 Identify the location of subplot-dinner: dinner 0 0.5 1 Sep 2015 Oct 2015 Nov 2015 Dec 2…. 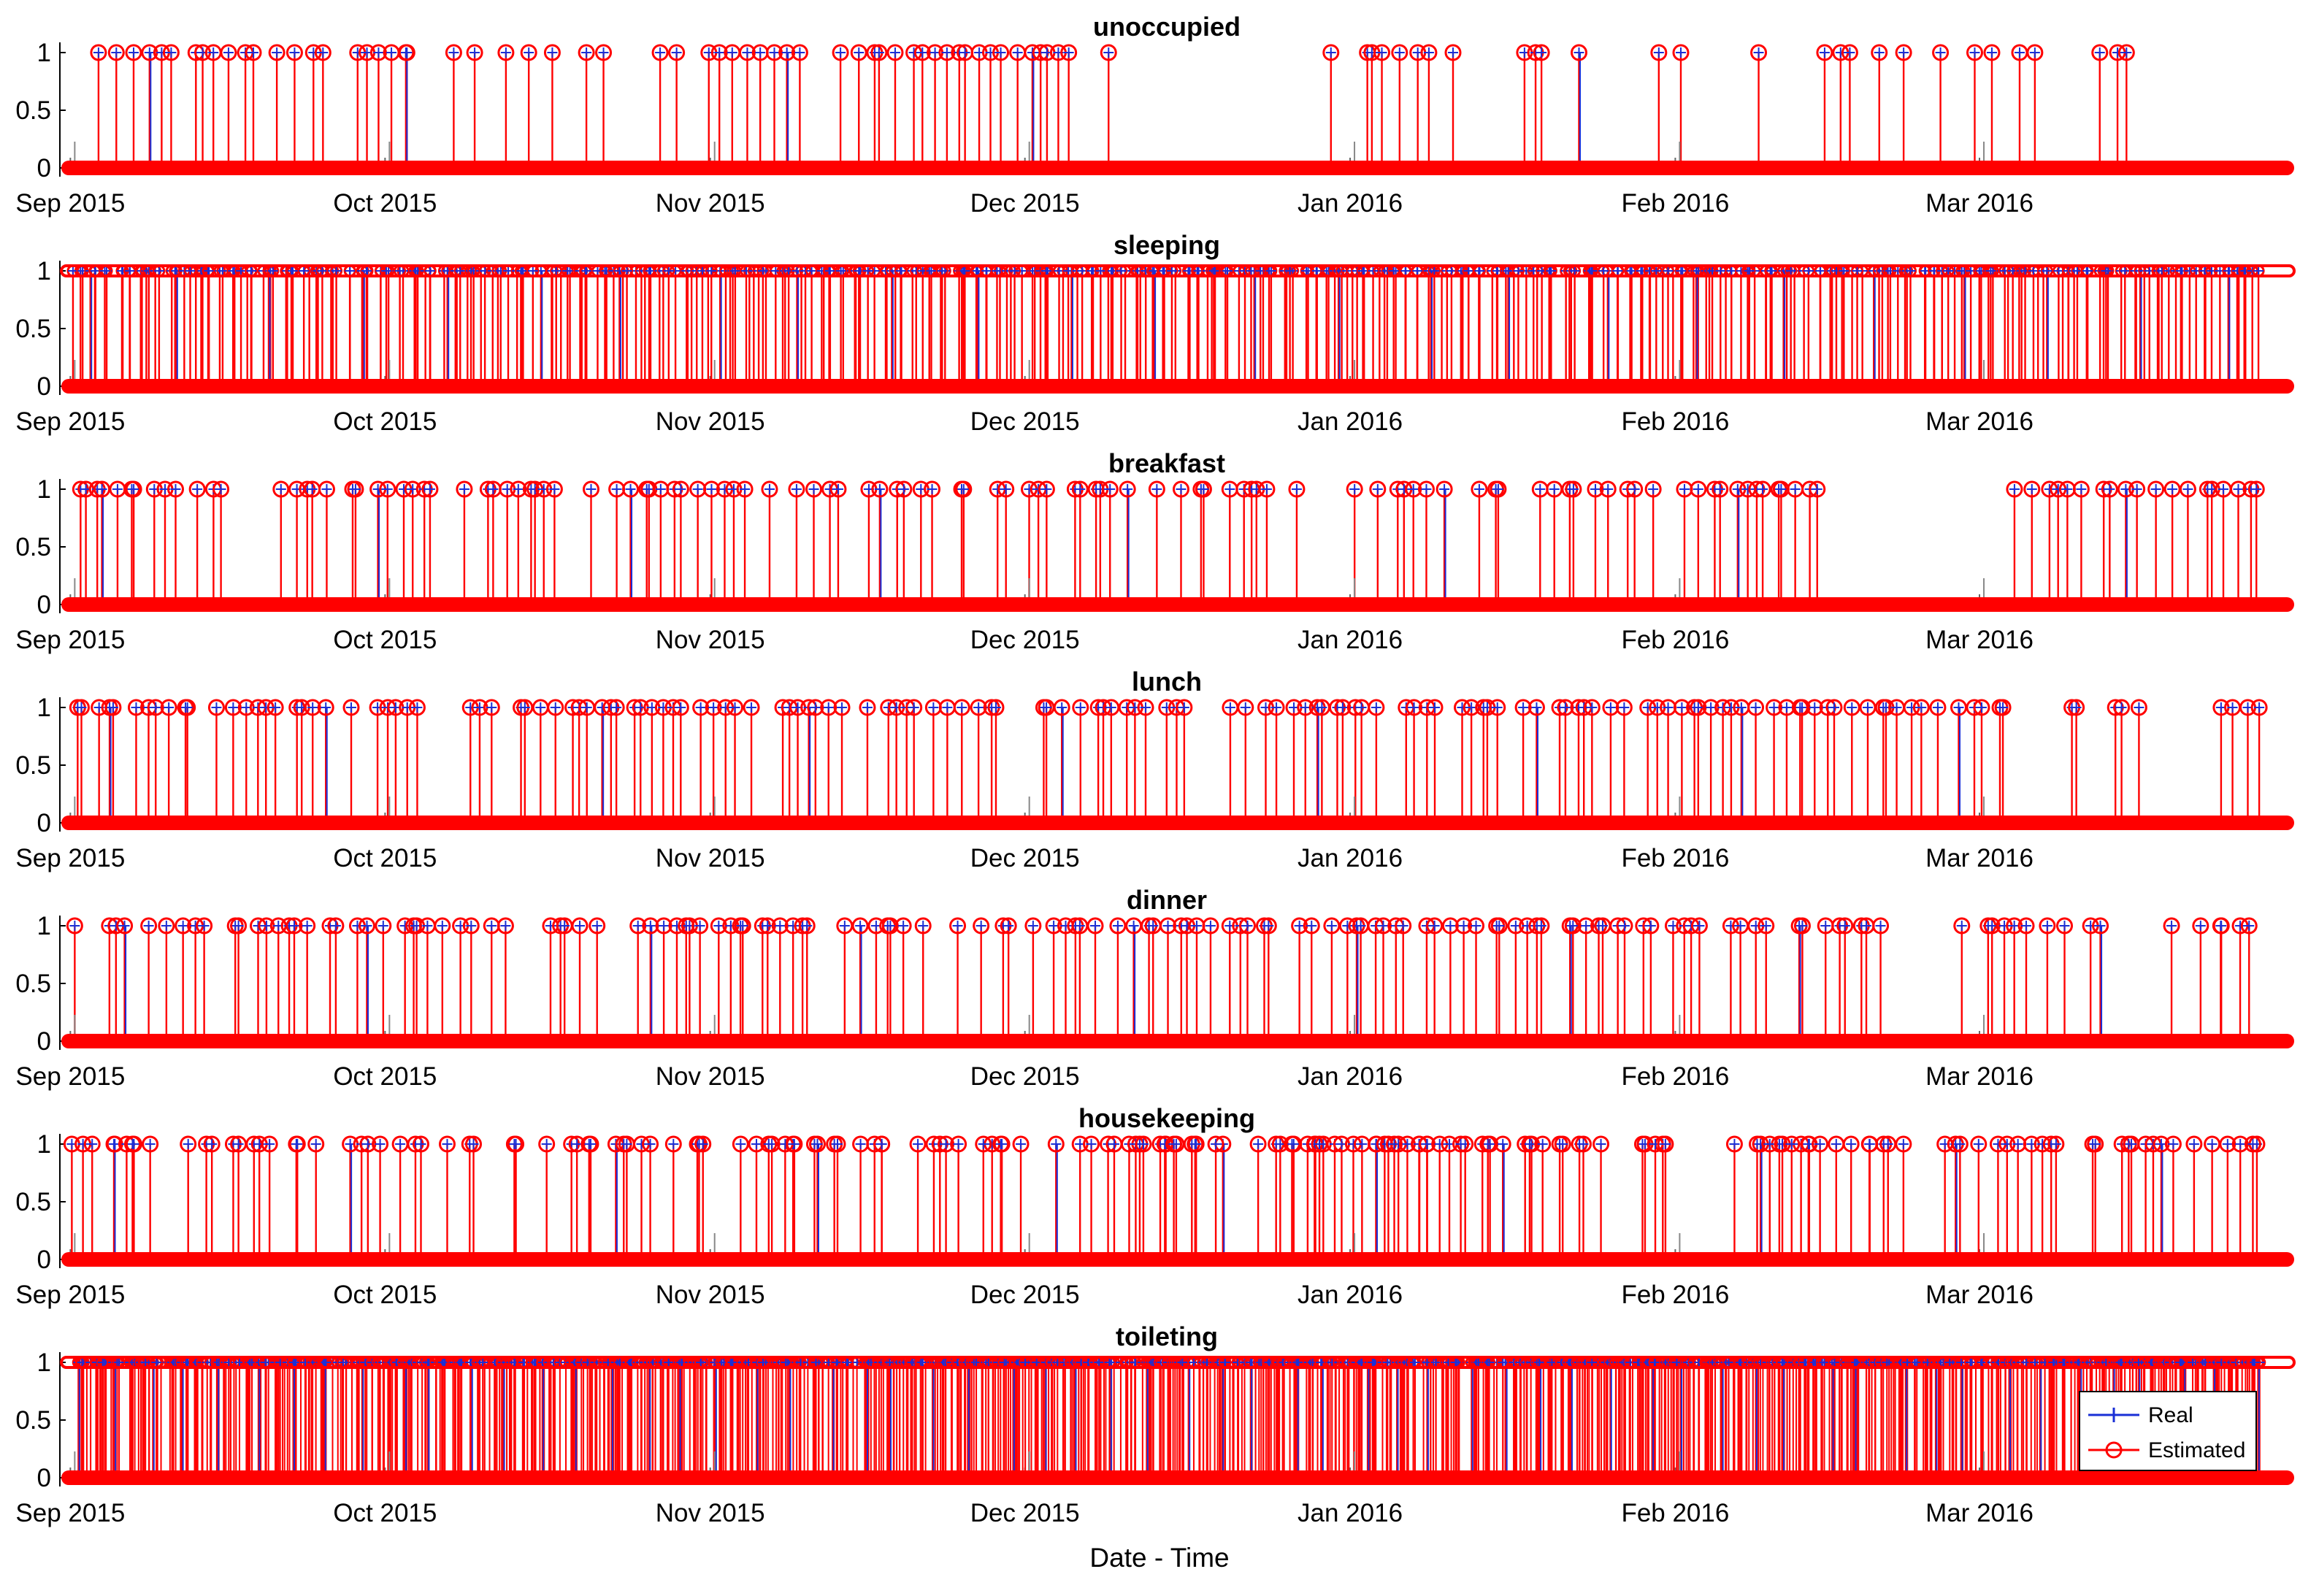
(1154, 988).